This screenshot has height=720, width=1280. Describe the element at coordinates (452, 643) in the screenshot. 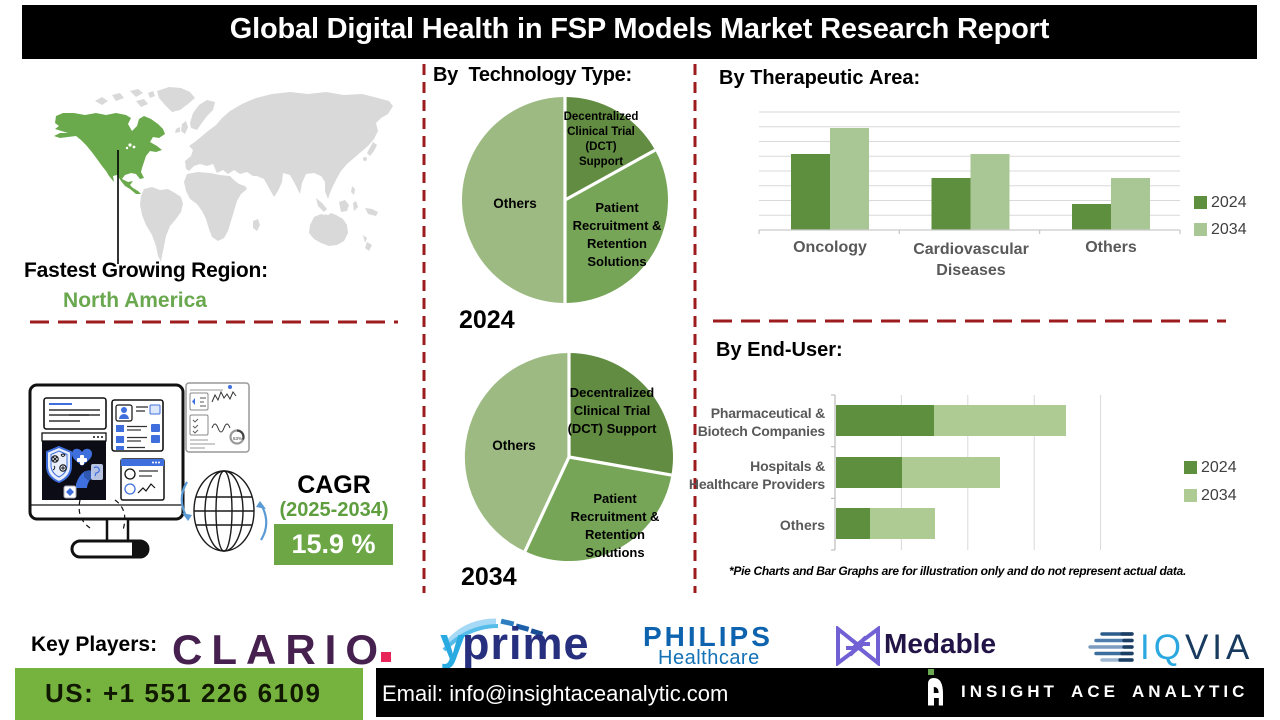

I see `svg-text: y` at that location.